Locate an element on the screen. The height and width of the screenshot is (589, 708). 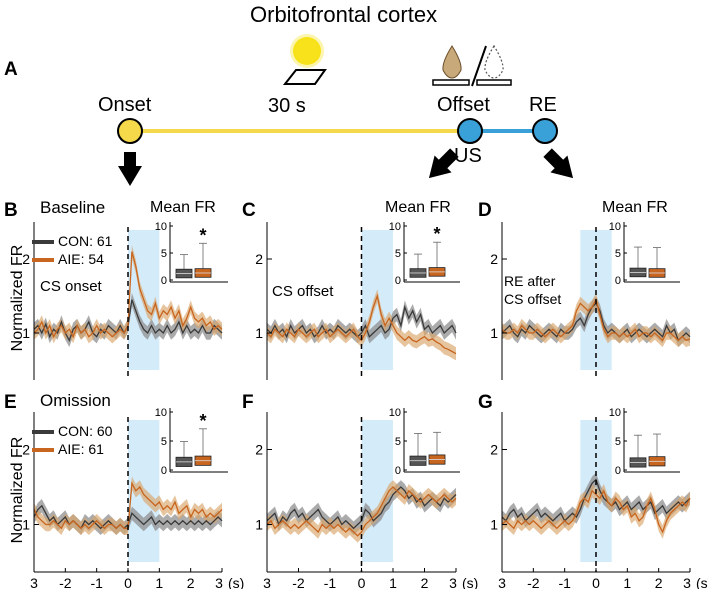
light-cue-icon is located at coordinates (307, 51).